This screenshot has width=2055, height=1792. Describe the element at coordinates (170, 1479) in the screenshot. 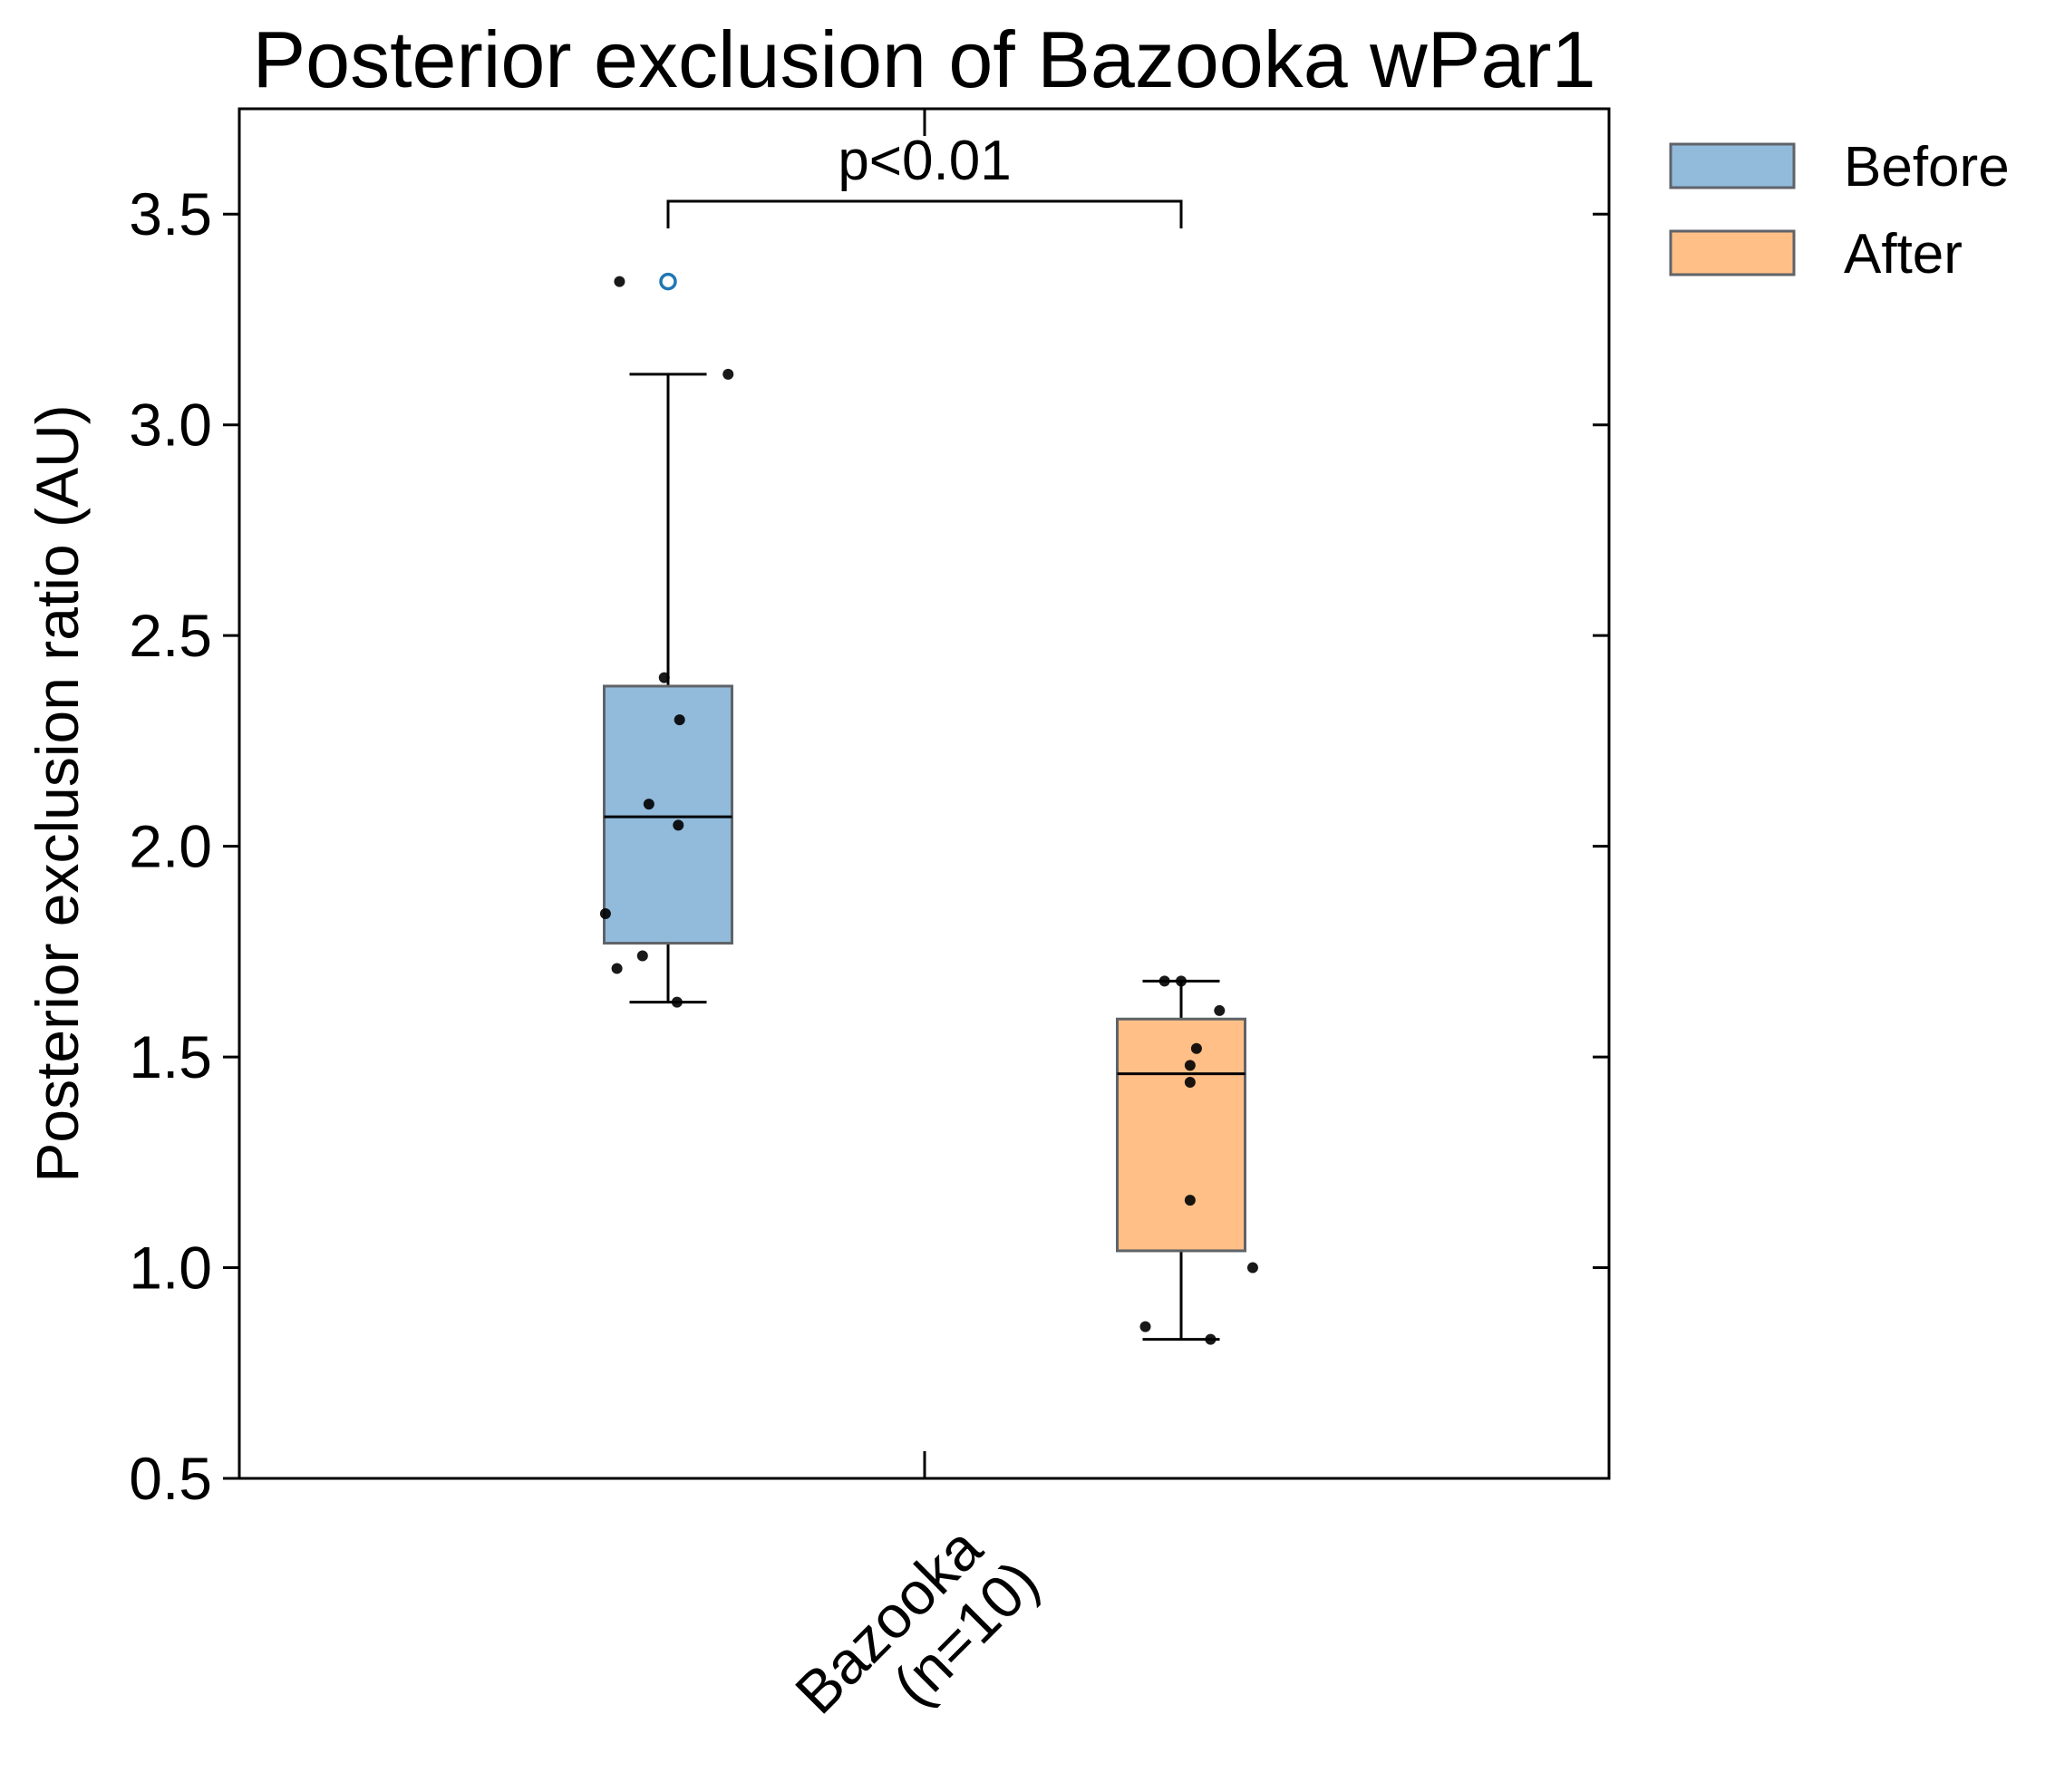

I see `y-tick-label: 0.5` at that location.